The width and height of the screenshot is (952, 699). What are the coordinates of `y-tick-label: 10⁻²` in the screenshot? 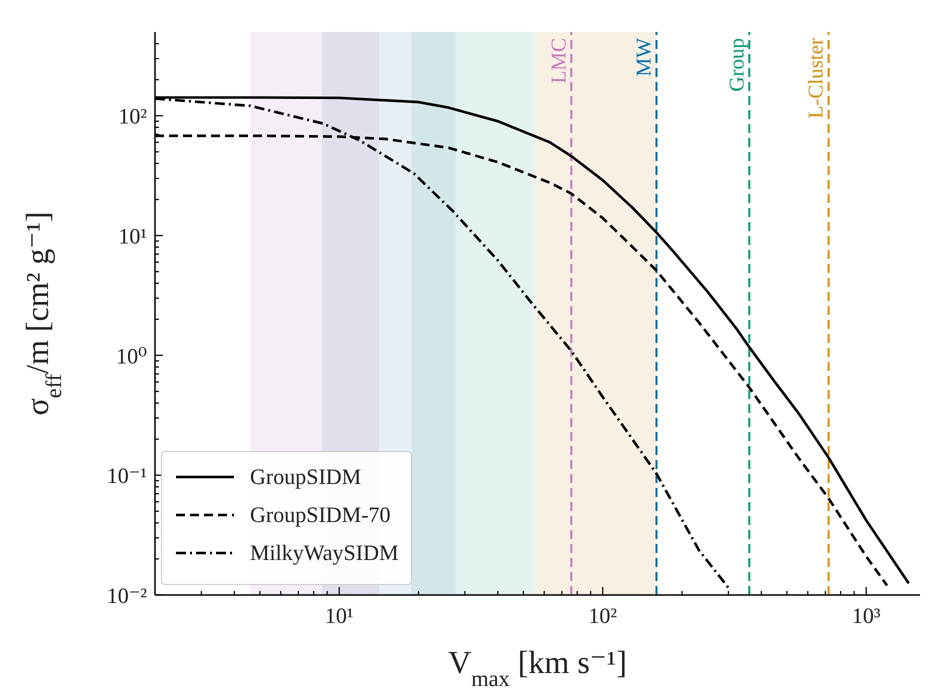 It's located at (127, 595).